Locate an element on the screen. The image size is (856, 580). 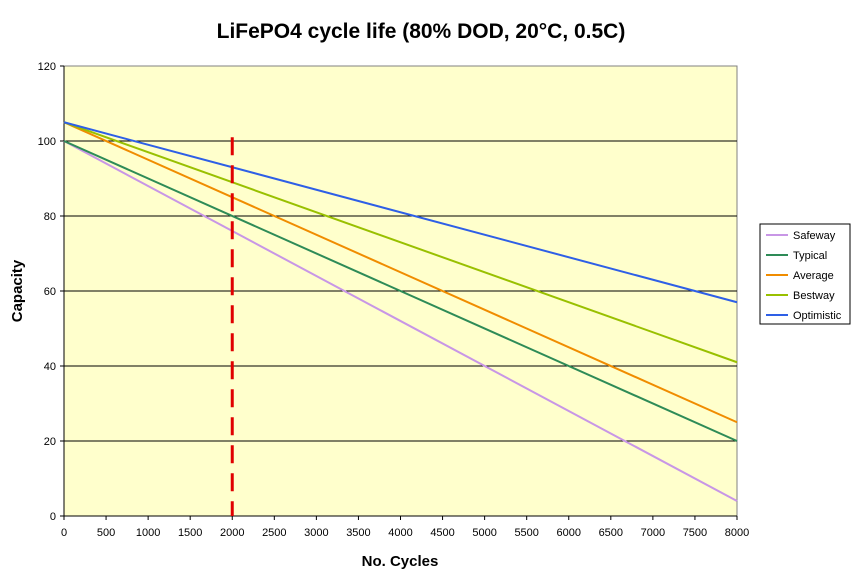
chart-title: LiFePO4 cycle life (80% DOD, 20°C, 0.5C) is located at coordinates (421, 31).